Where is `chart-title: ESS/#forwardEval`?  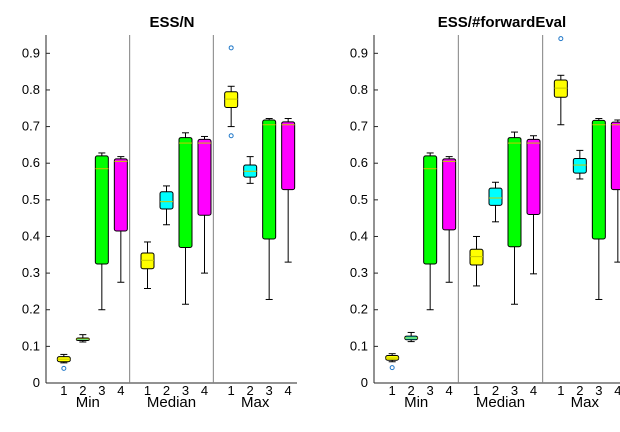 chart-title: ESS/#forwardEval is located at coordinates (502, 22).